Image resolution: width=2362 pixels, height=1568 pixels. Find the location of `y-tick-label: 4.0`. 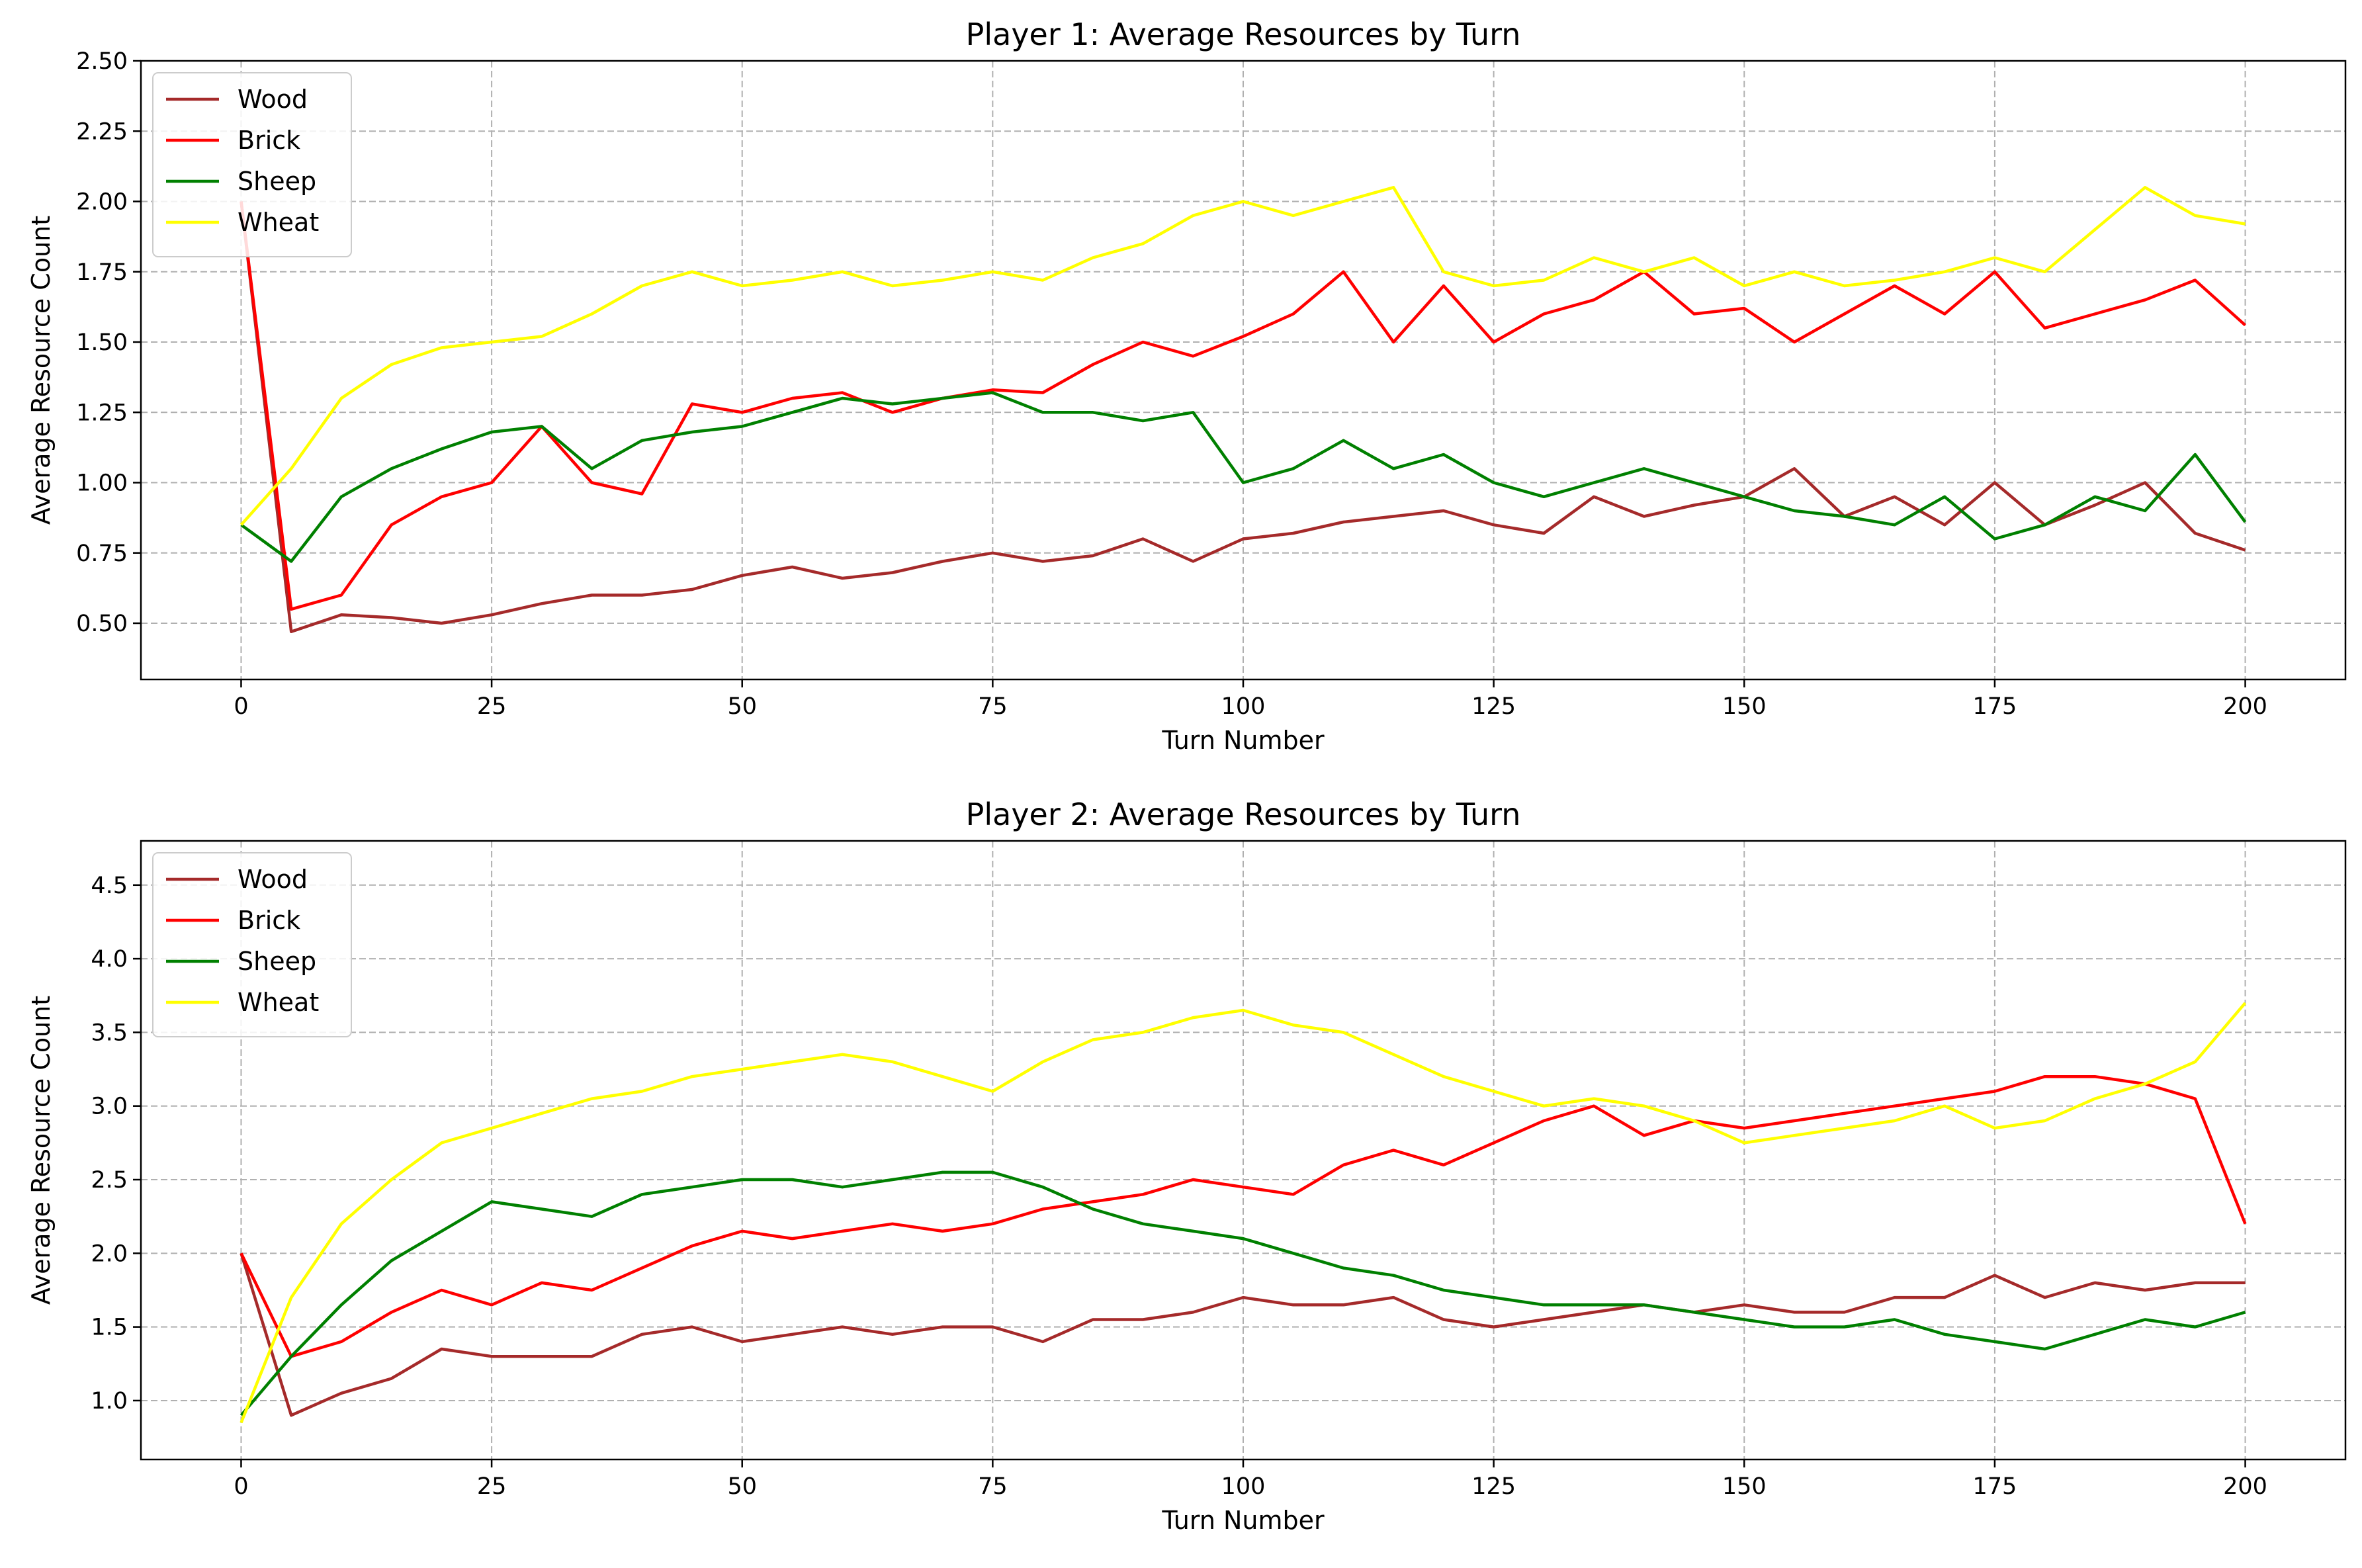

y-tick-label: 4.0 is located at coordinates (109, 960).